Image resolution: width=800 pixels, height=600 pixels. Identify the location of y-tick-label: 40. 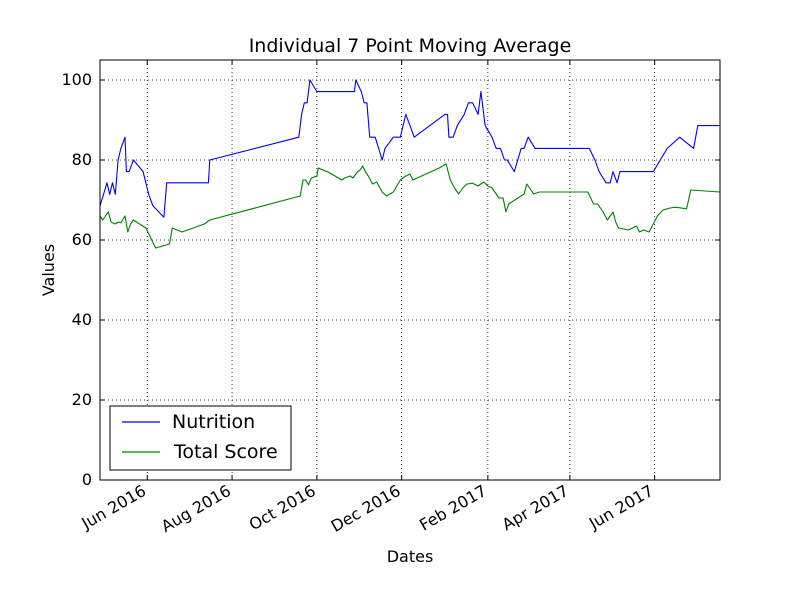
(82, 319).